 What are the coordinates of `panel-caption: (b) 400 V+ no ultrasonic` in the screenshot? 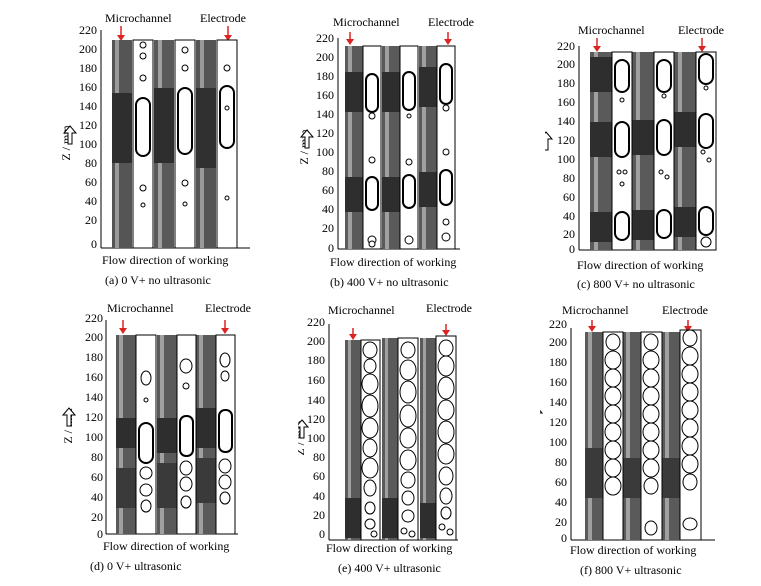 It's located at (389, 282).